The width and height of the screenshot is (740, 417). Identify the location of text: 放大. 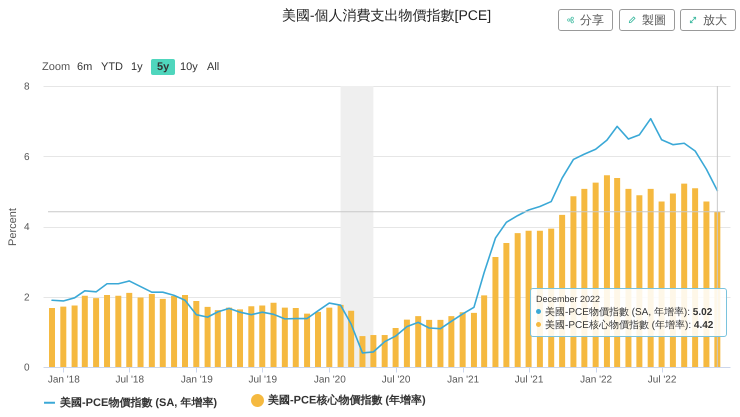
(715, 20).